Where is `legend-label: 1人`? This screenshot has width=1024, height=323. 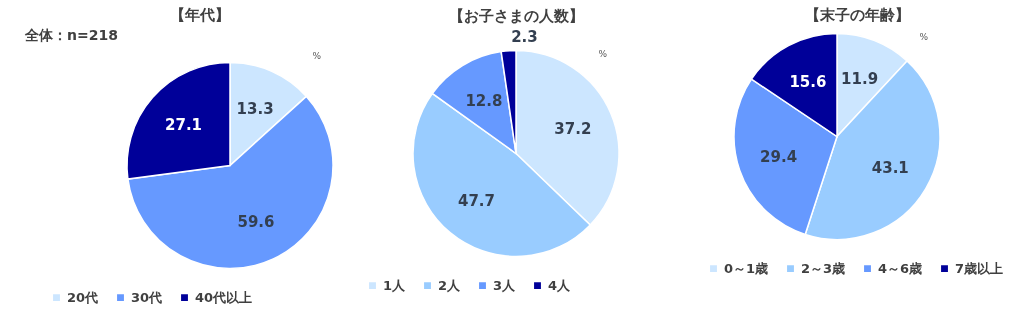
legend-label: 1人 is located at coordinates (395, 285).